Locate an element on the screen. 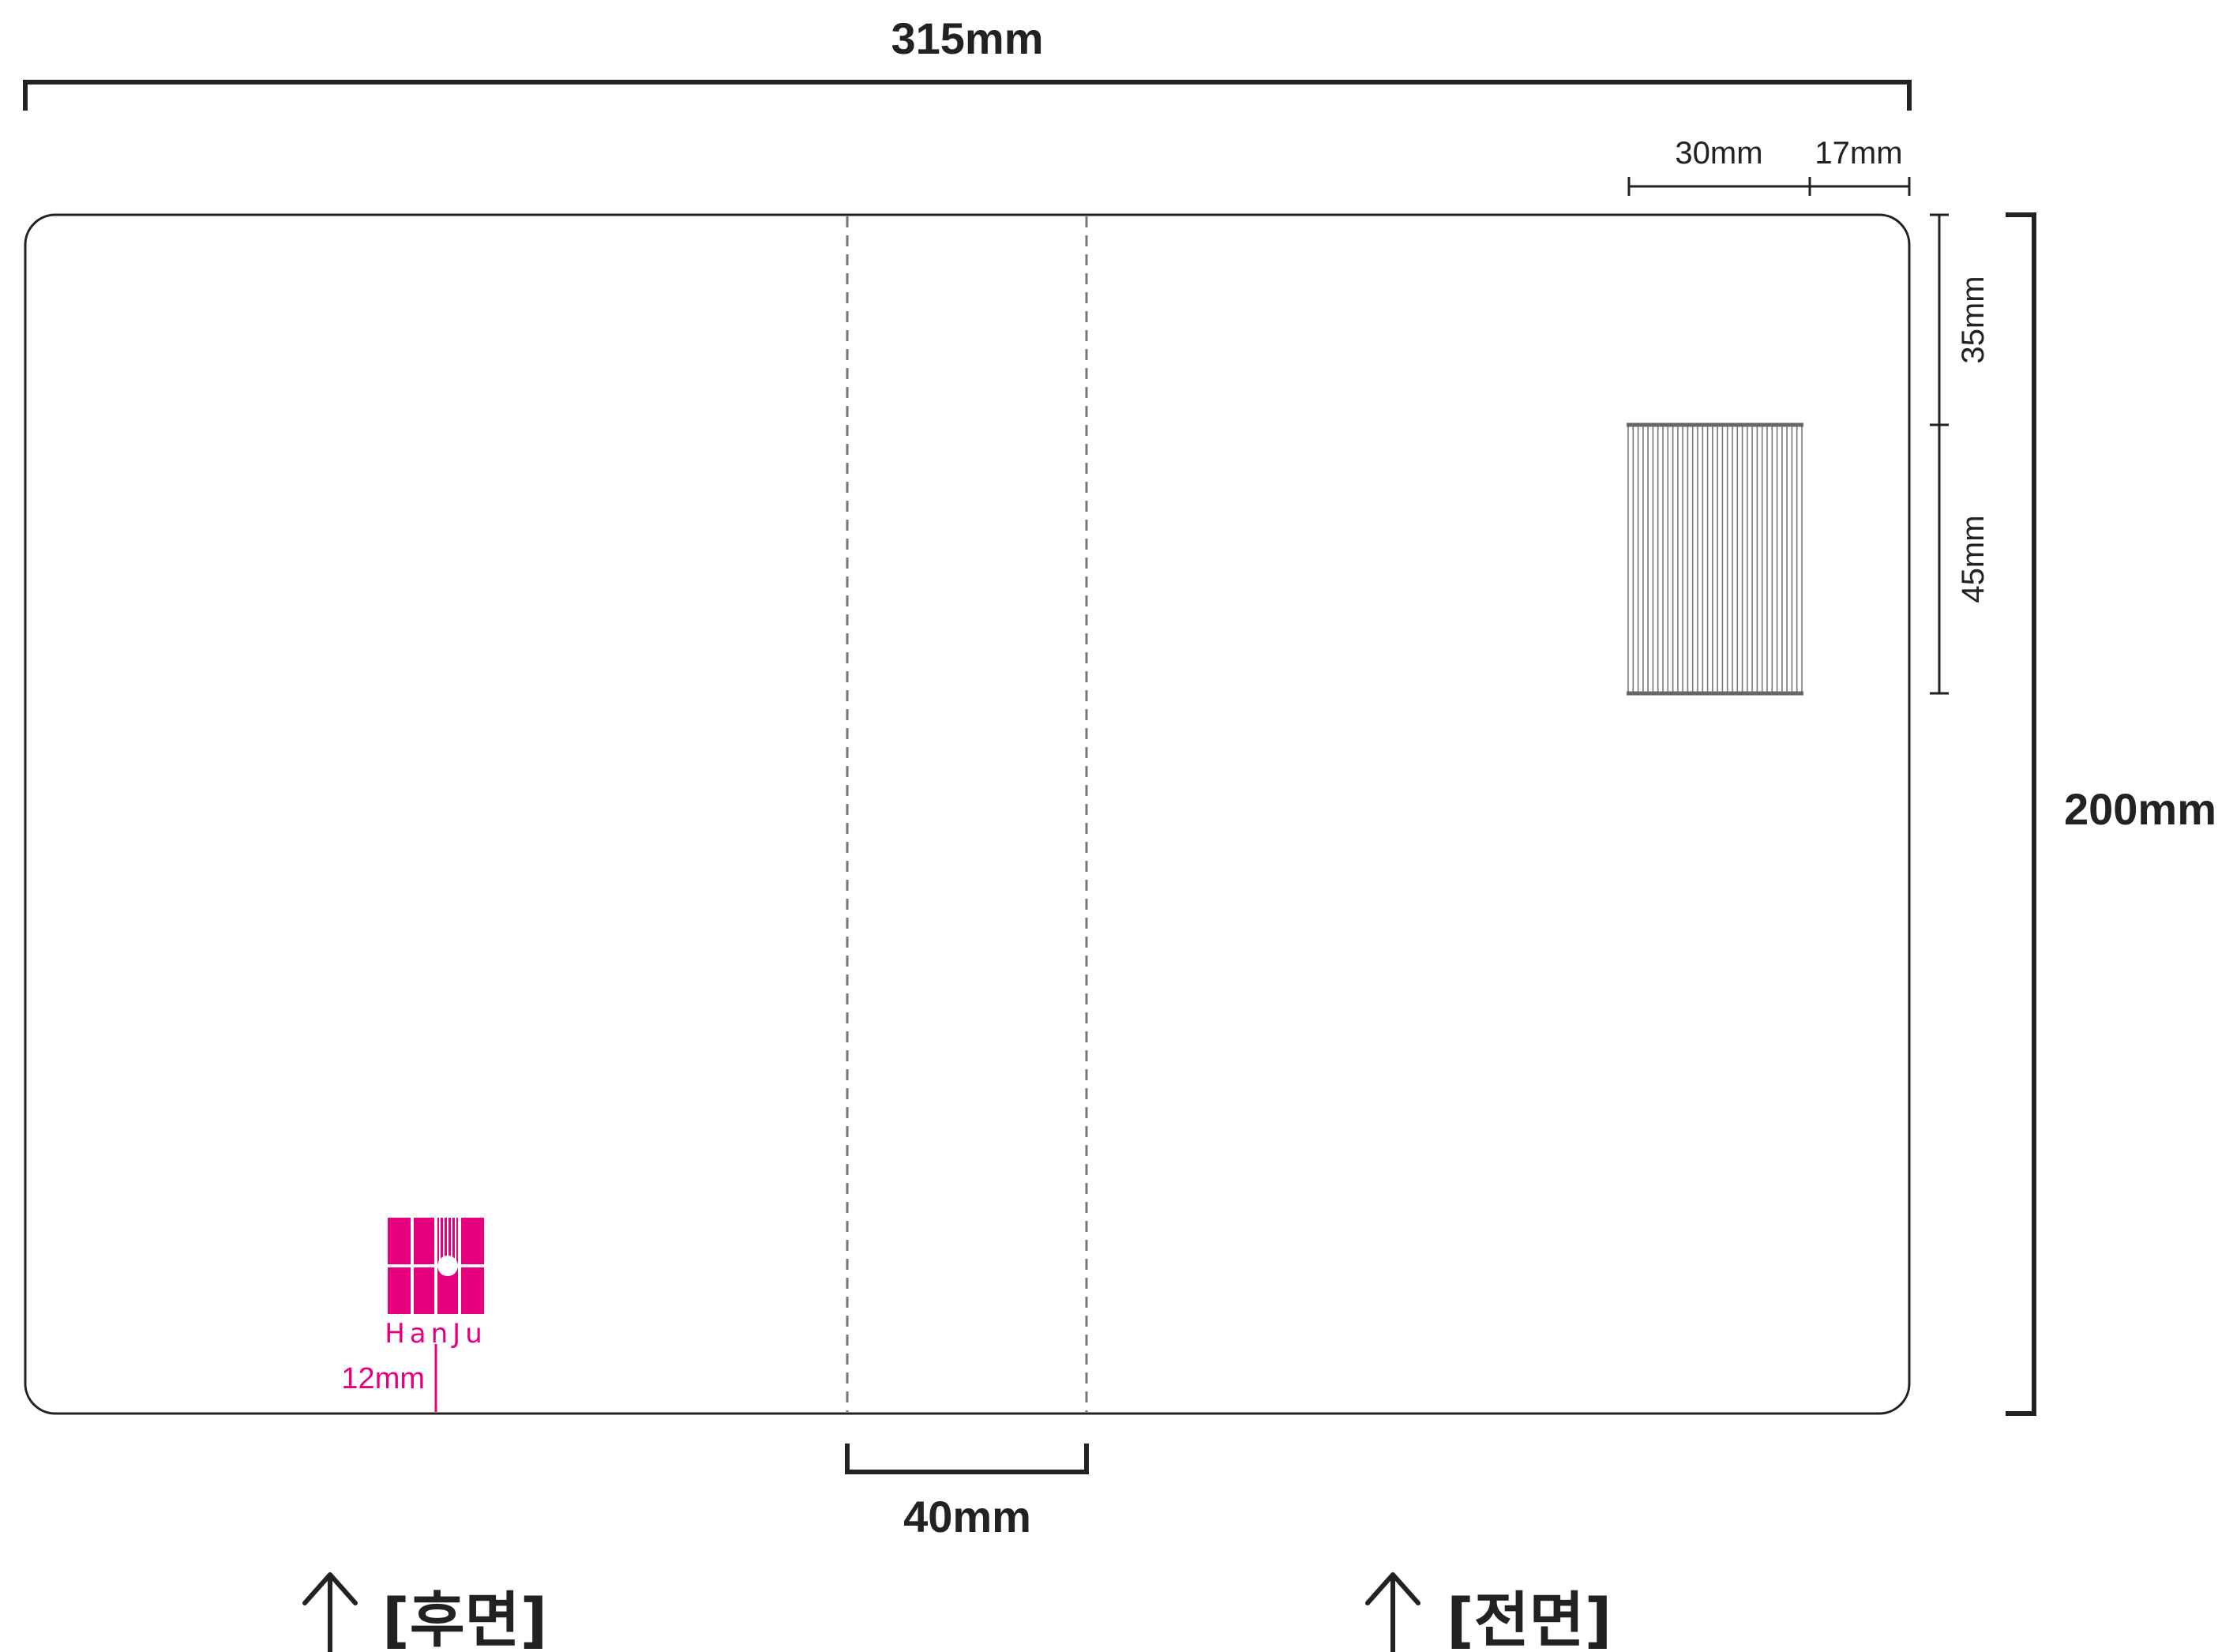  front-side-marker: [전면] is located at coordinates (1488, 1612).